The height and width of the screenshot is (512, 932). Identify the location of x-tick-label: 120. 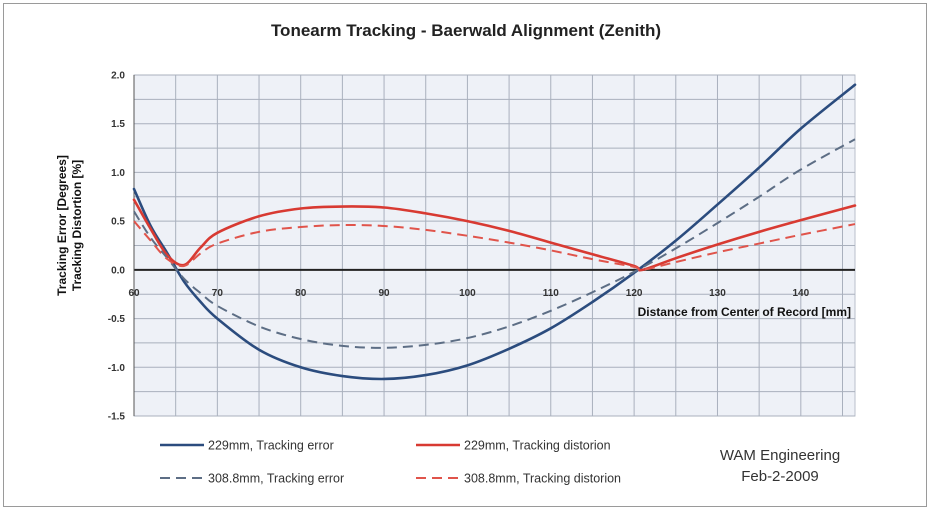
(634, 293).